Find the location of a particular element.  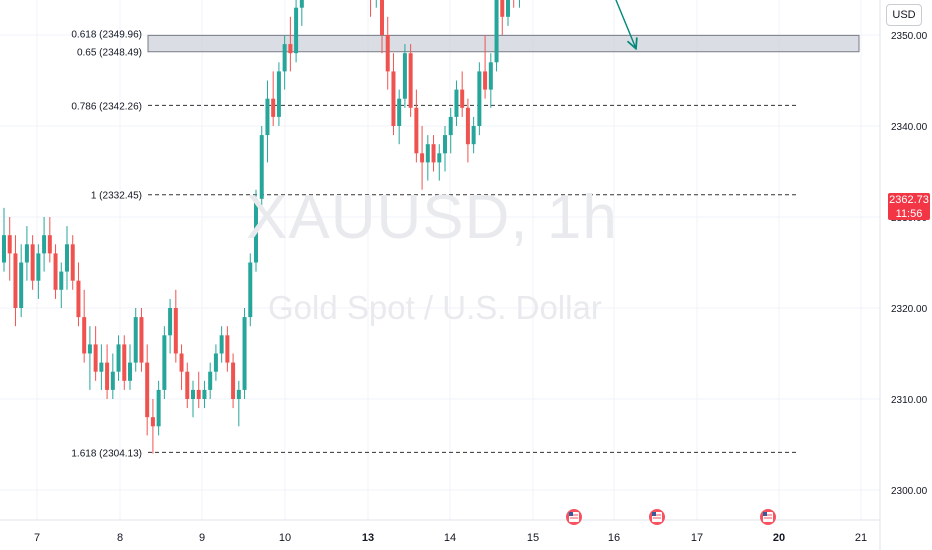

price-tick-label: 2300.00 is located at coordinates (909, 491).